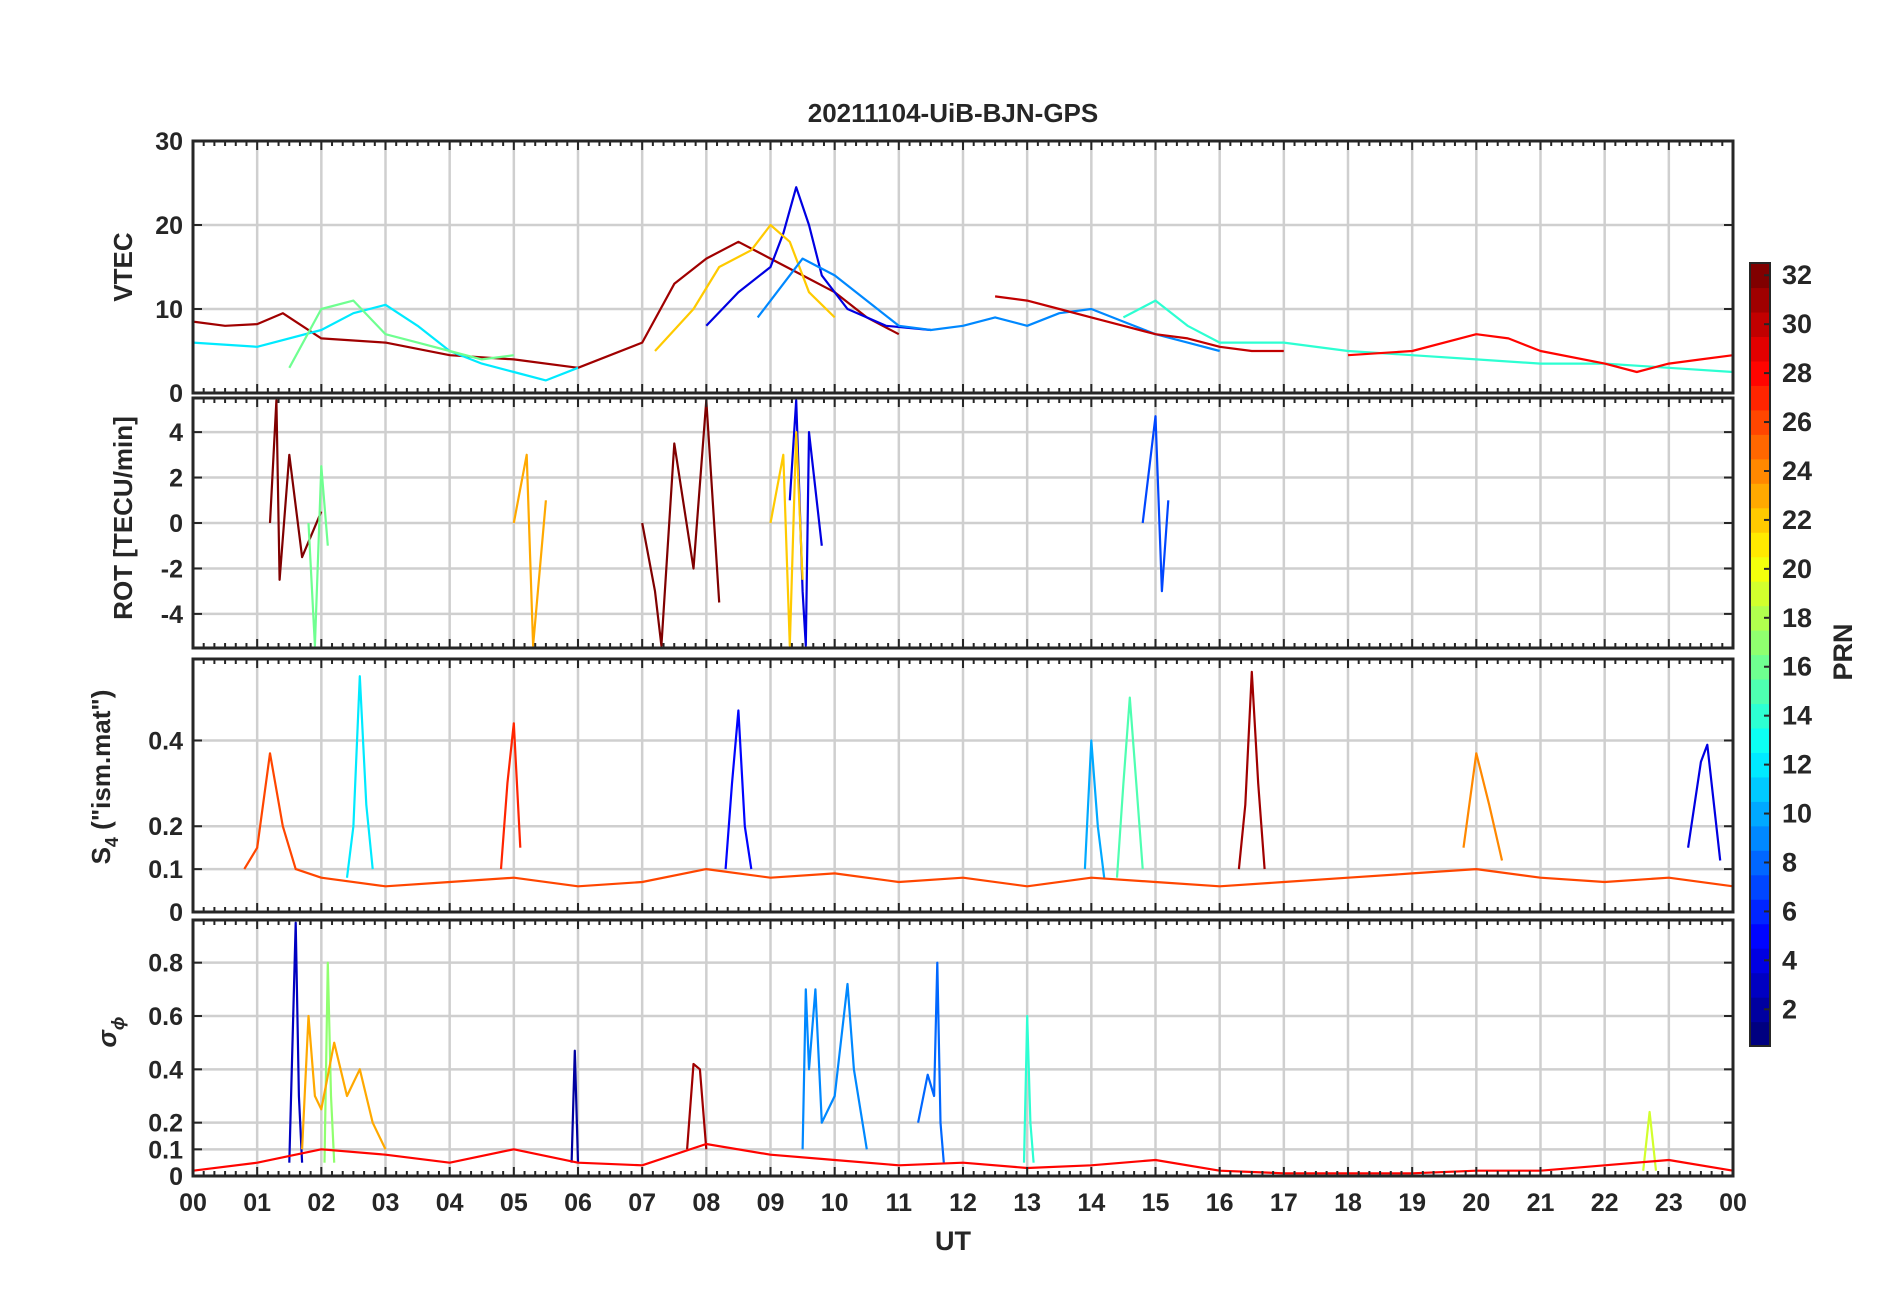 The width and height of the screenshot is (1902, 1292). Describe the element at coordinates (321, 1203) in the screenshot. I see `x-tick-label: 02` at that location.